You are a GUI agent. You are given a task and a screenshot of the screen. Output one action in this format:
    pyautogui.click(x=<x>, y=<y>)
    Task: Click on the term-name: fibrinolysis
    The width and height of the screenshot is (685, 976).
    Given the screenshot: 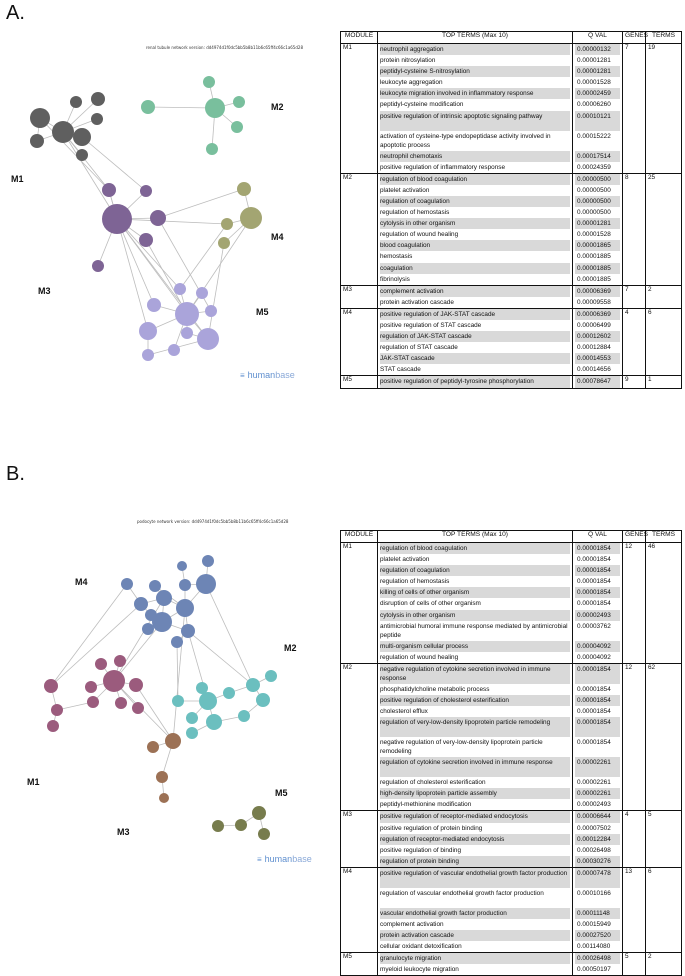 What is the action you would take?
    pyautogui.click(x=395, y=279)
    